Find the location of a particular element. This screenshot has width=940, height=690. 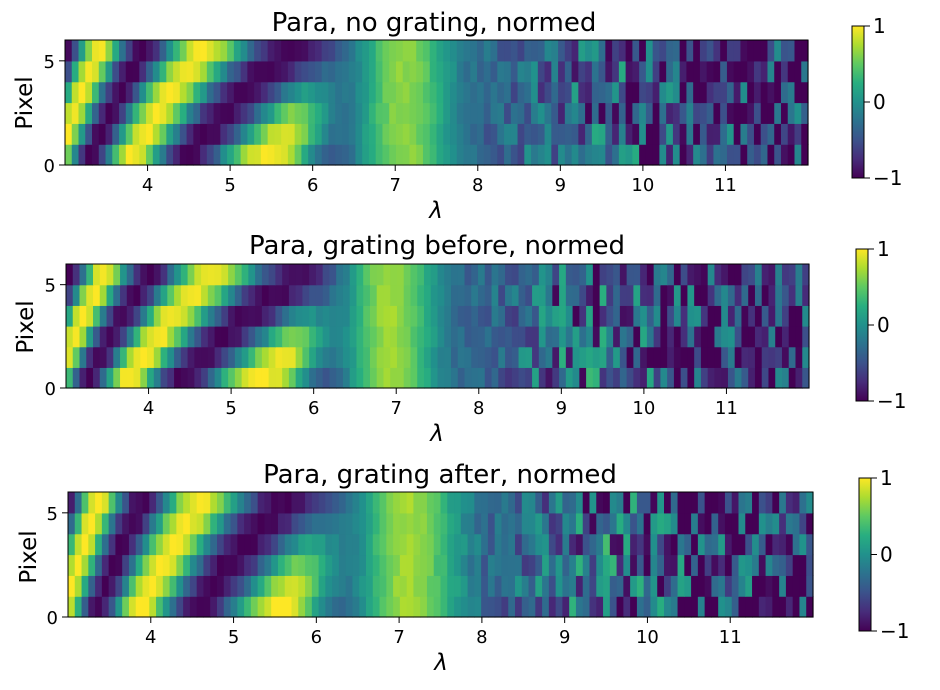

x-tick-label: 4 is located at coordinates (150, 637).